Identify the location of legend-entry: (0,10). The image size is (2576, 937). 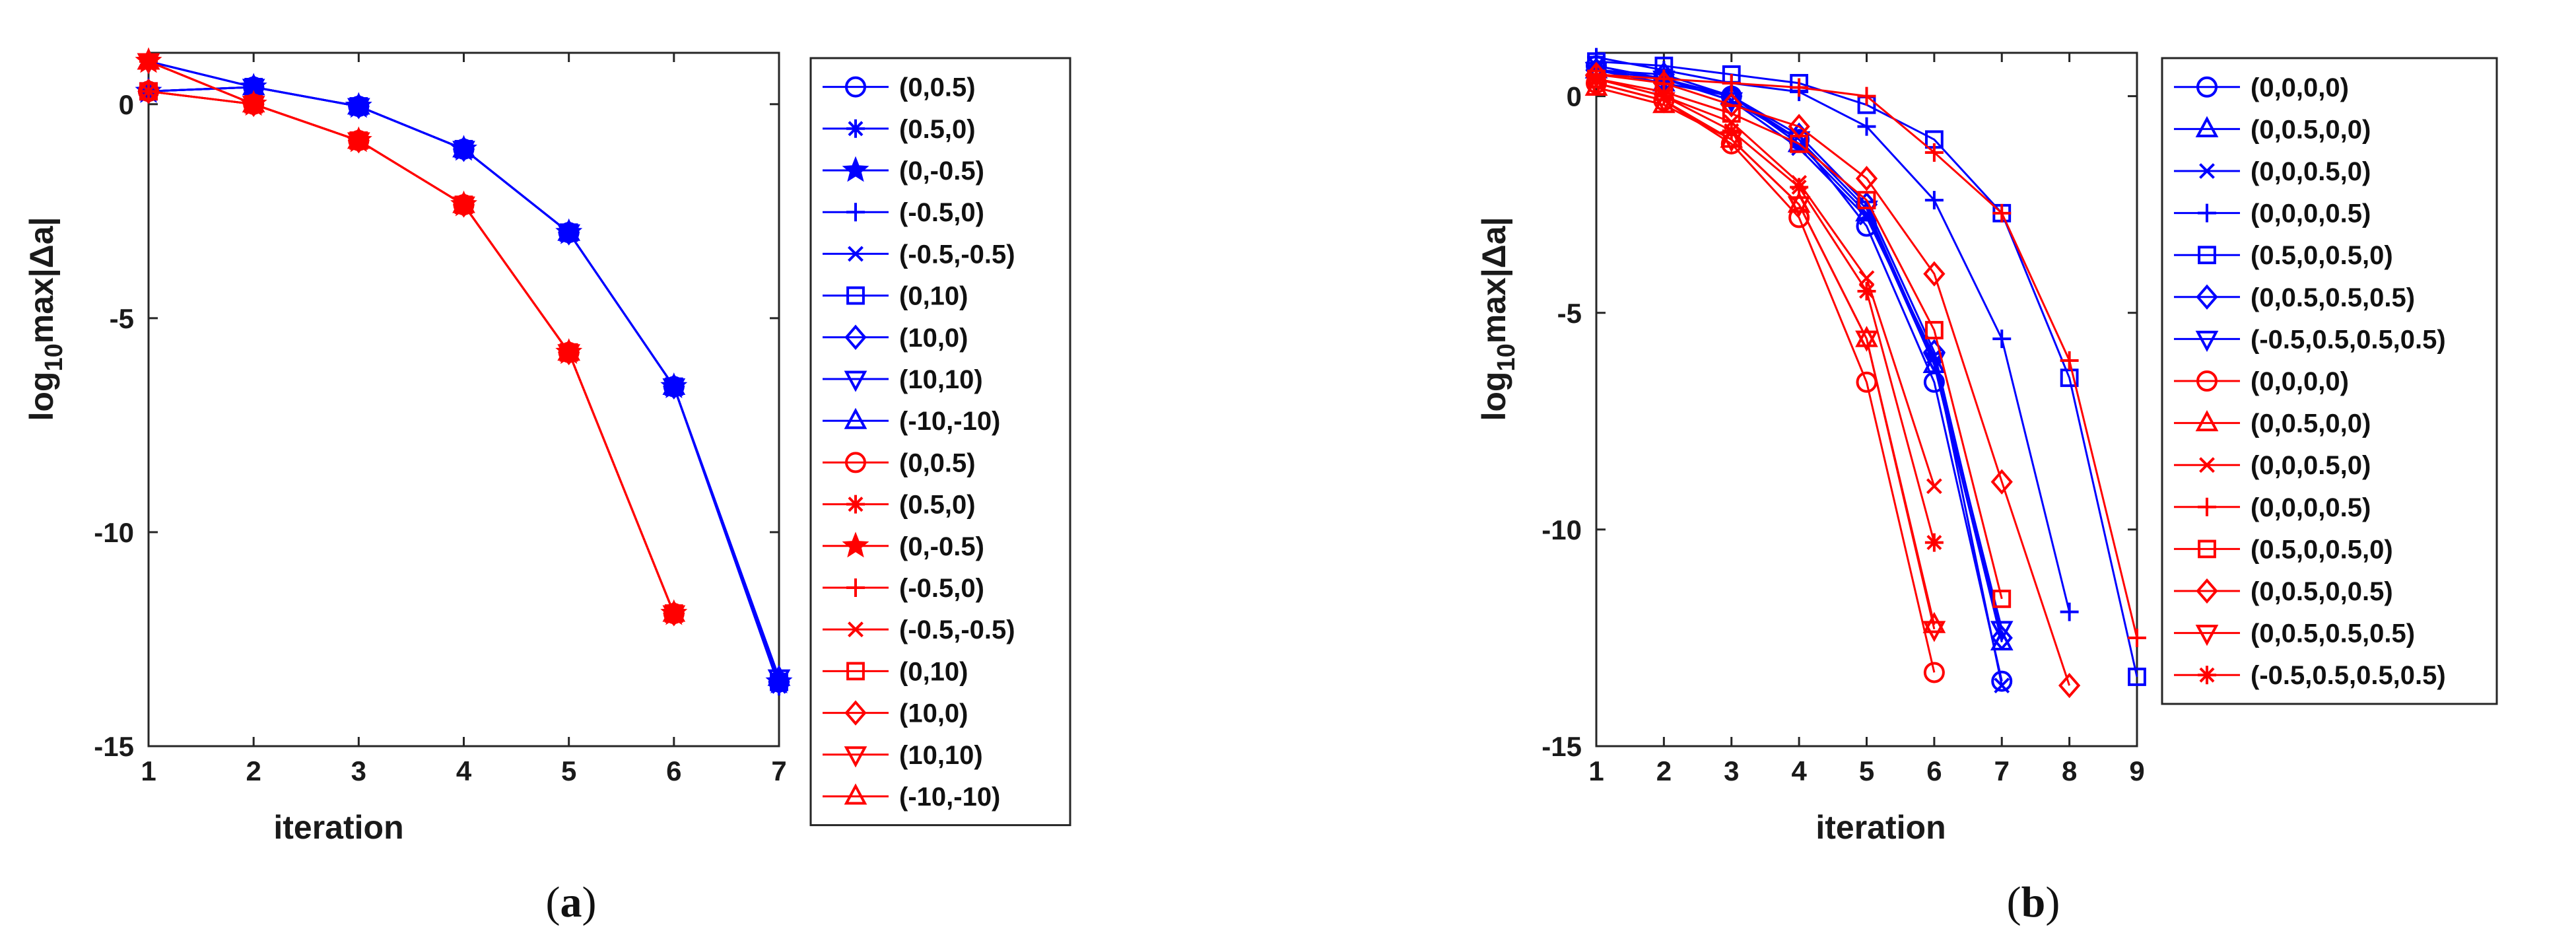
(895, 296).